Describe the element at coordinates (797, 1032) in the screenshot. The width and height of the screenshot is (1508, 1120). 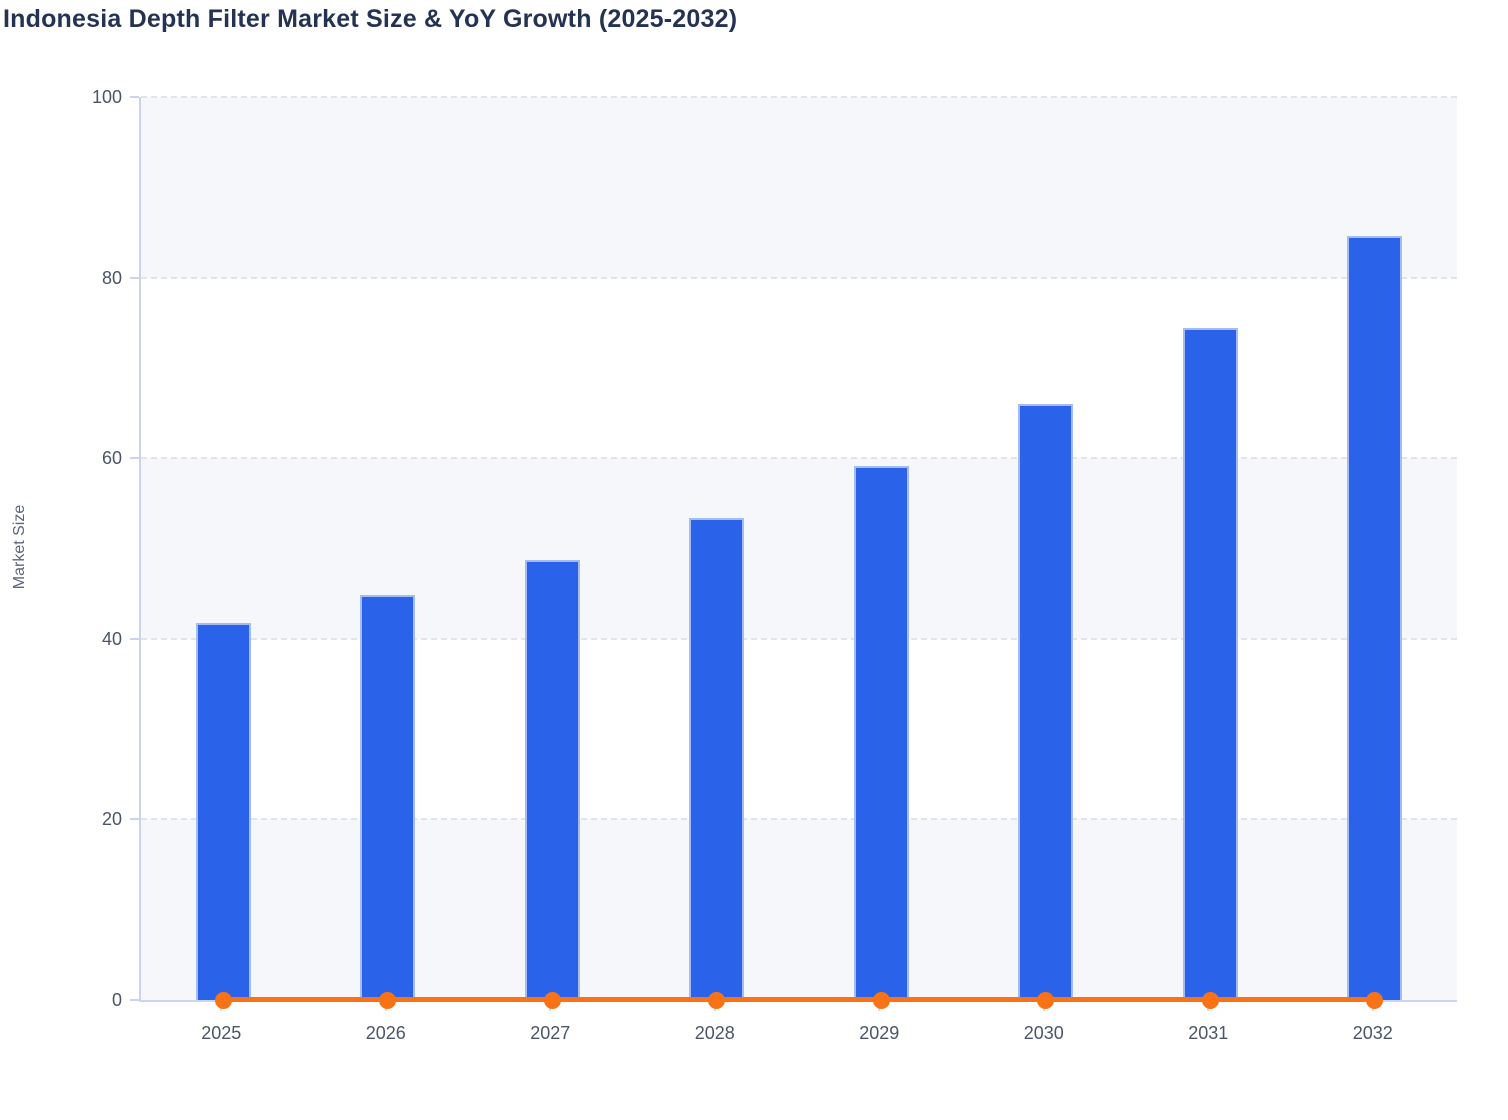
I see `x-axis: 2025 2026 2027 2028 2029 2030 2031 2032` at that location.